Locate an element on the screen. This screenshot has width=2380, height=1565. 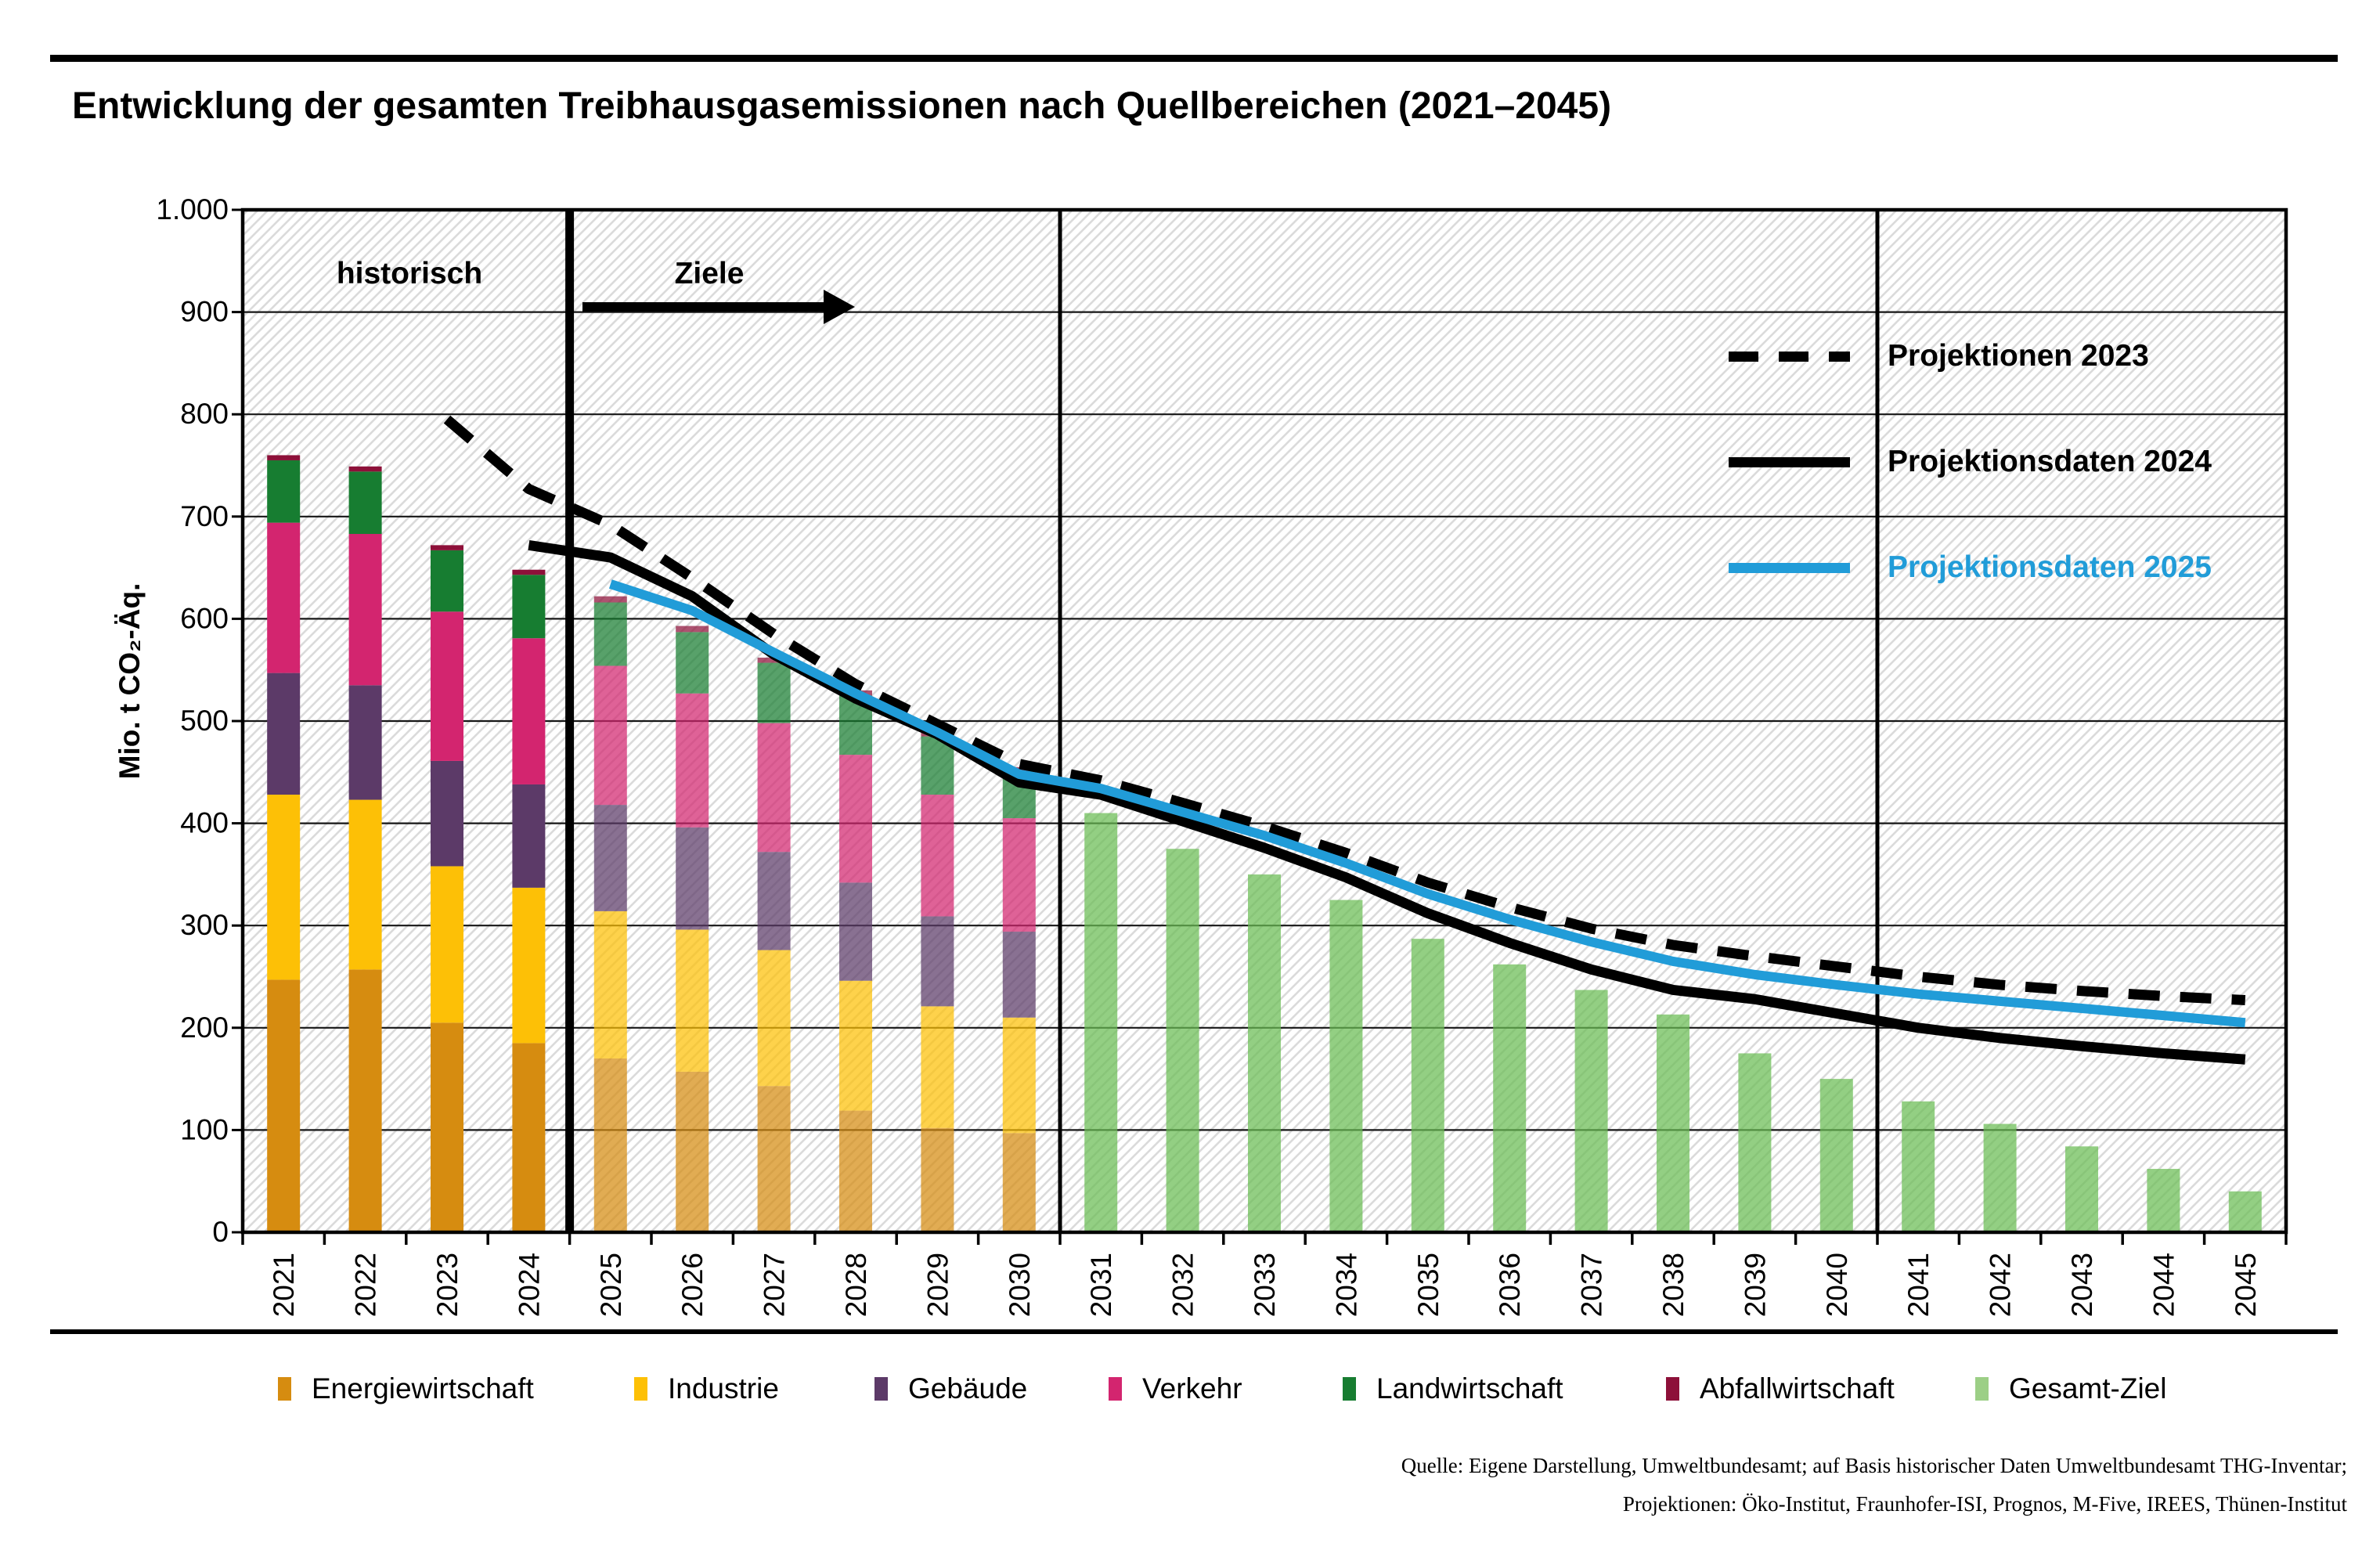
bar-segment-Verkehr-2028 is located at coordinates (855, 819).